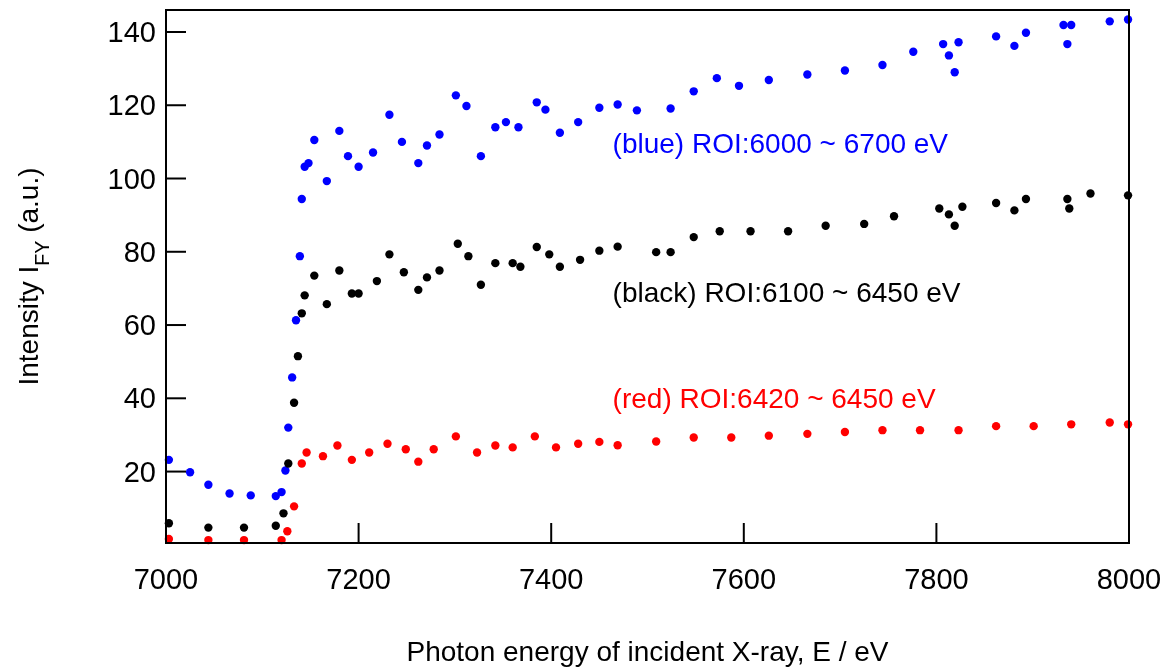 The height and width of the screenshot is (670, 1169). Describe the element at coordinates (780, 143) in the screenshot. I see `series-label: (blue) ROI:6000 ~ 6700 eV` at that location.